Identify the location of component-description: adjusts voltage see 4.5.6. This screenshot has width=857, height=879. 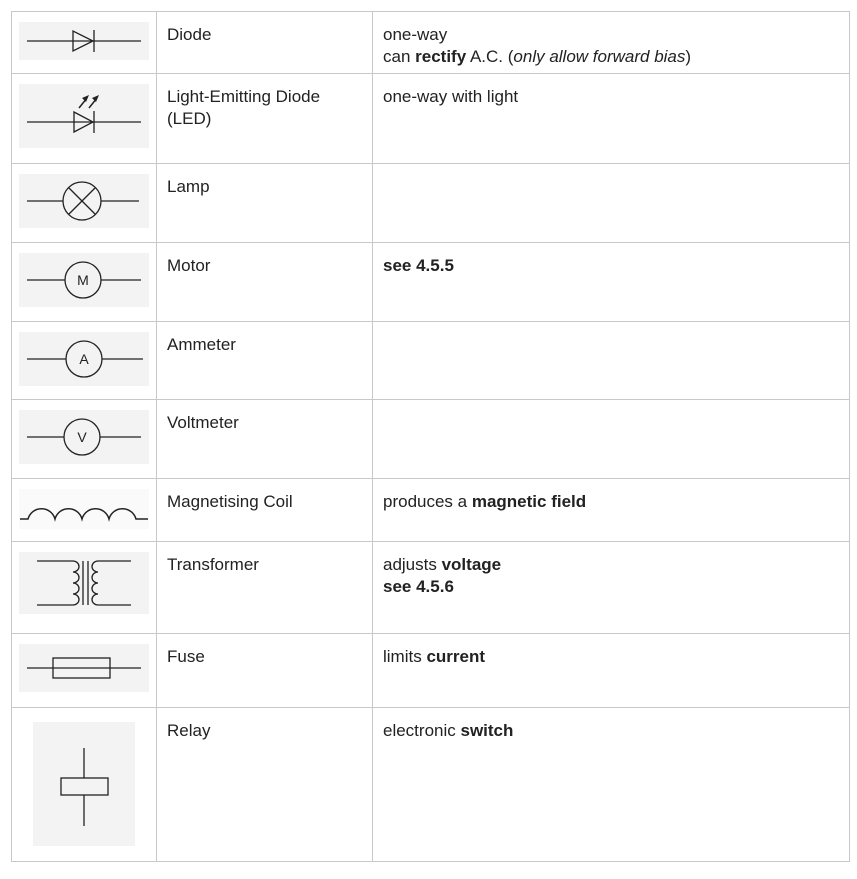
(611, 587).